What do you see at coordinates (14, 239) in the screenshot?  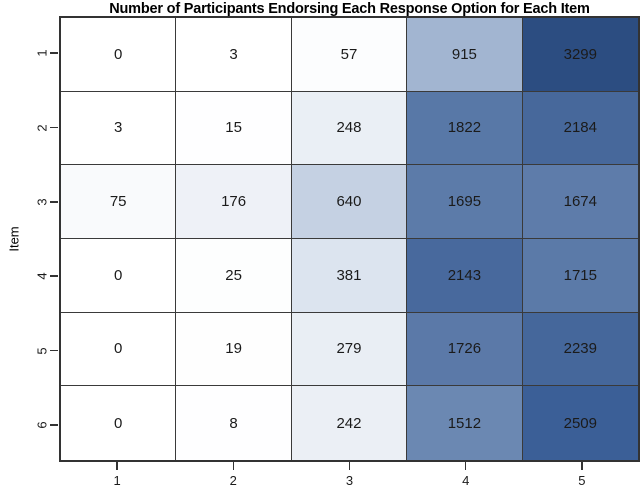 I see `y-axis-label: Item` at bounding box center [14, 239].